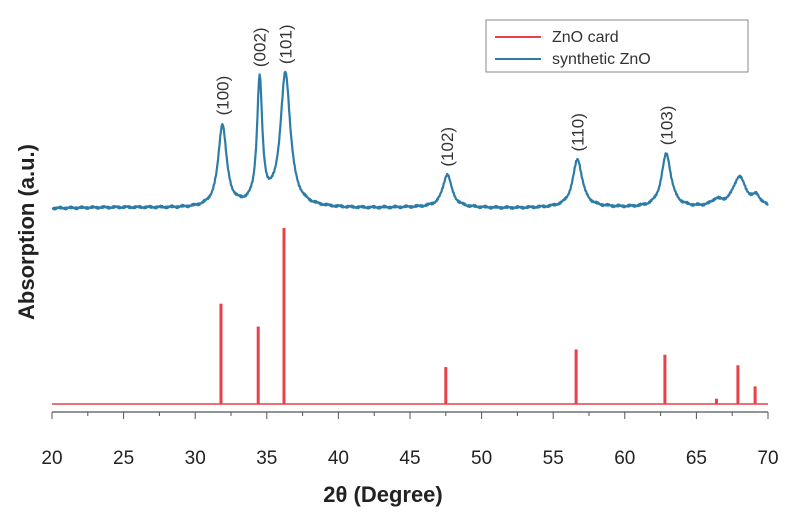 Image resolution: width=795 pixels, height=520 pixels. What do you see at coordinates (696, 458) in the screenshot?
I see `x-tick-label: 65` at bounding box center [696, 458].